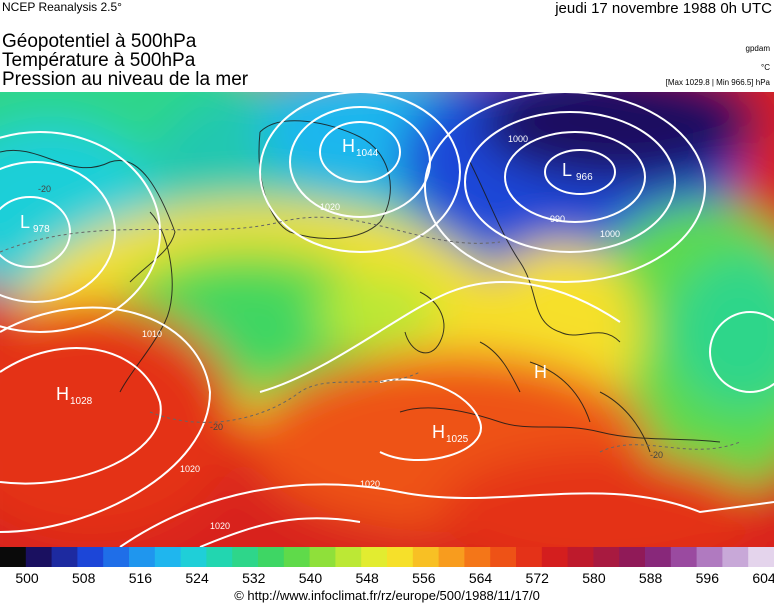  What do you see at coordinates (537, 578) in the screenshot?
I see `color-scale-tick: 572` at bounding box center [537, 578].